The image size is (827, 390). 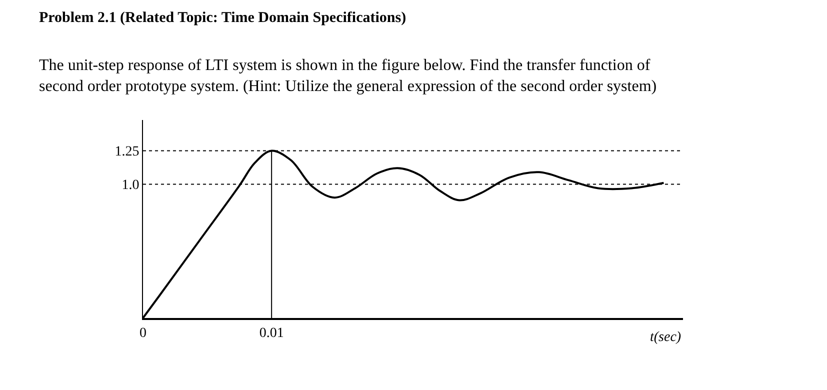 I want to click on x-axis-title: t(sec), so click(x=666, y=337).